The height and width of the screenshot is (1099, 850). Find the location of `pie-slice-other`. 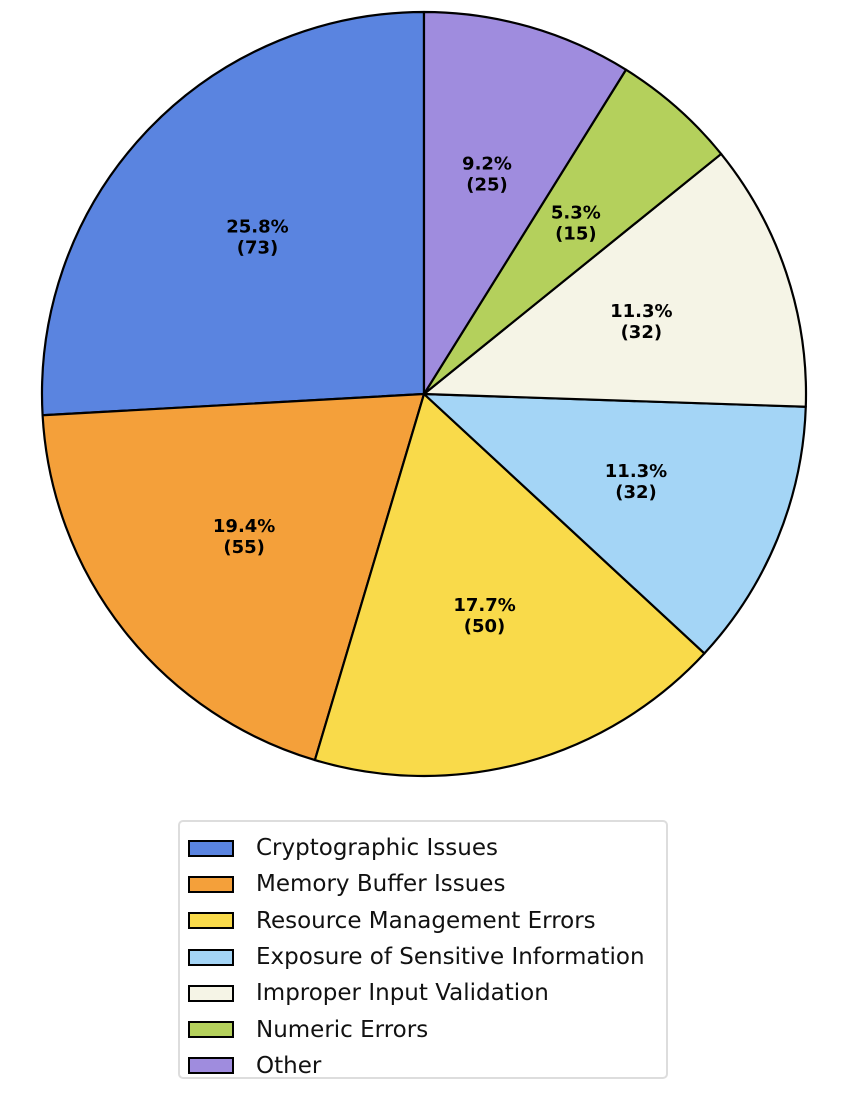

pie-slice-other is located at coordinates (525, 203).